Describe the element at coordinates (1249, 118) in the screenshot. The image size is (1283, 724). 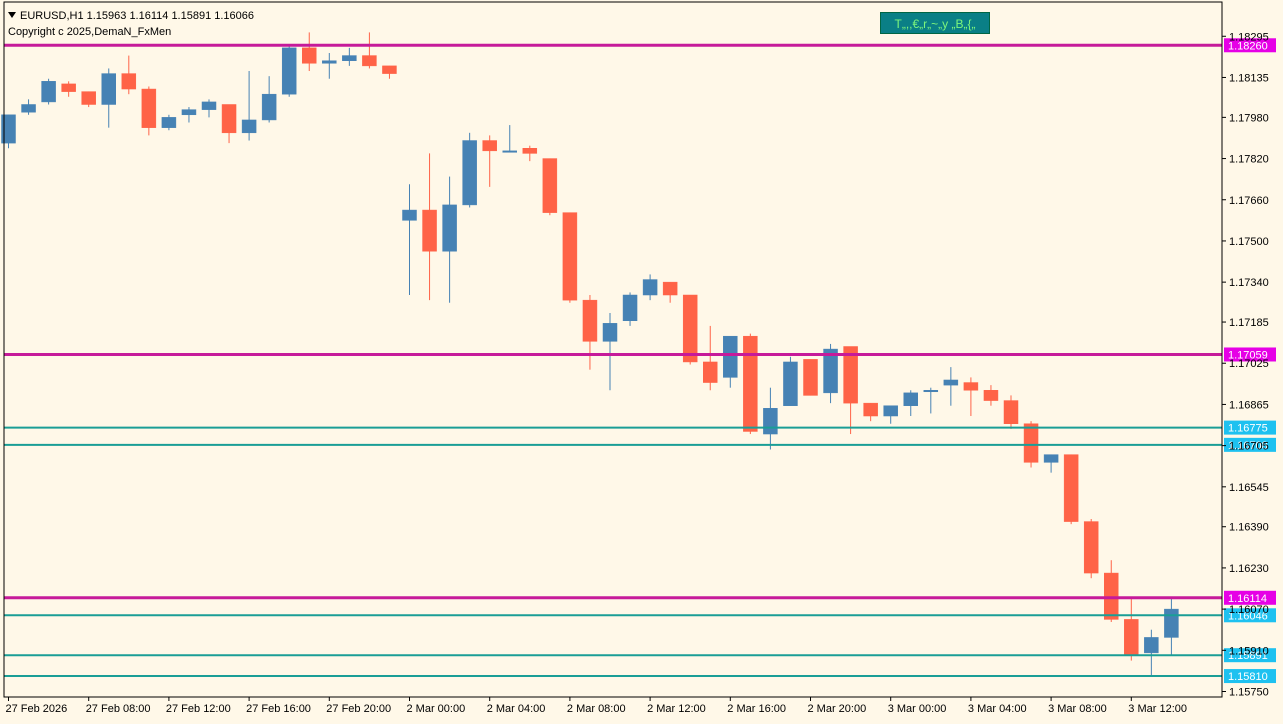
I see `price-tick-label: 1.17980` at that location.